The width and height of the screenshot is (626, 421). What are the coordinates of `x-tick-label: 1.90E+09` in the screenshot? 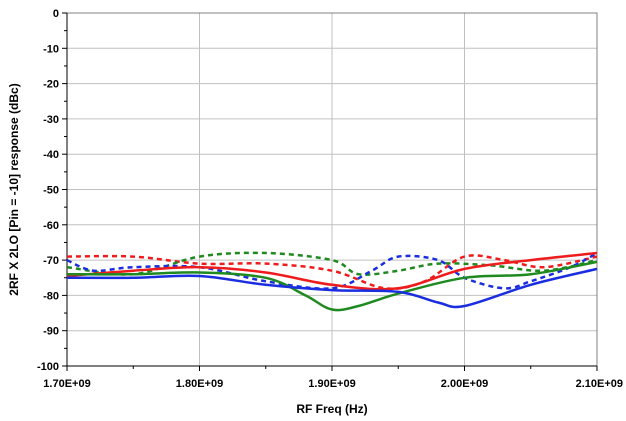 It's located at (331, 384).